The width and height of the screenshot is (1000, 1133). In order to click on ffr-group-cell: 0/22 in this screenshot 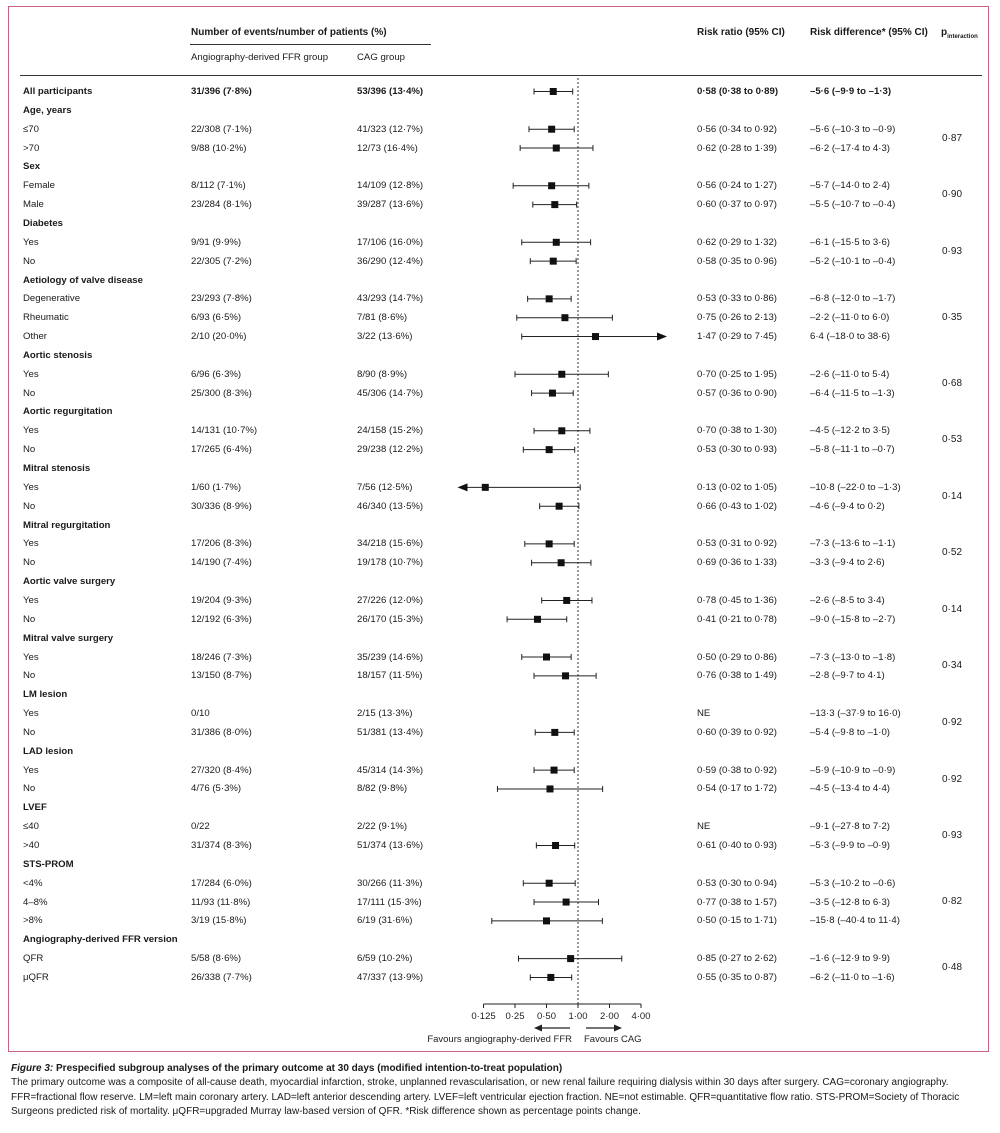, I will do `click(200, 827)`.